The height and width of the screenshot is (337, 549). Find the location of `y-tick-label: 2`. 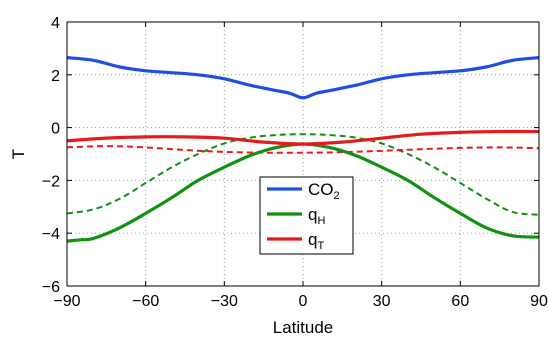

y-tick-label: 2 is located at coordinates (55, 76).